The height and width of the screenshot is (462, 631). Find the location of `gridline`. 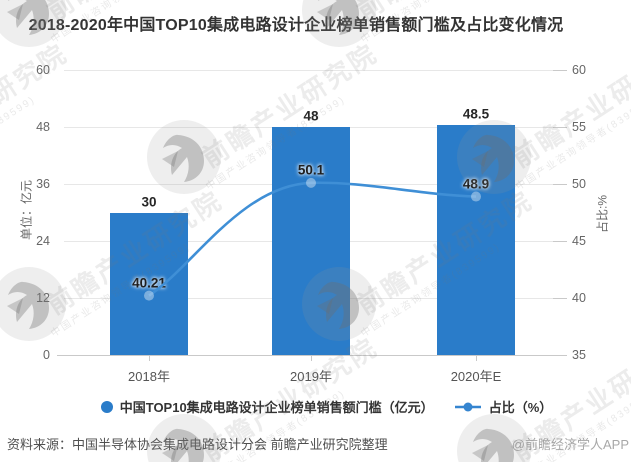

gridline is located at coordinates (308, 70).